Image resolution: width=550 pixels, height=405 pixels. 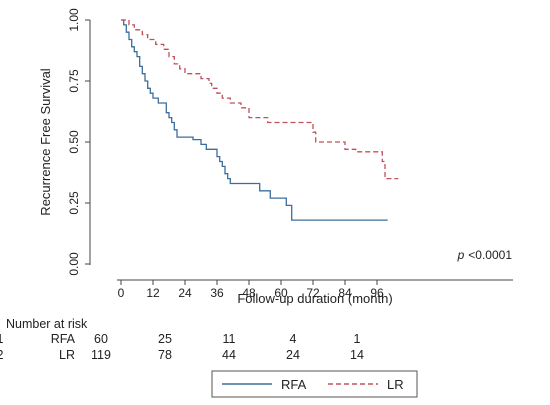 I want to click on x-axis-title: Follow-up duration (month), so click(x=314, y=298).